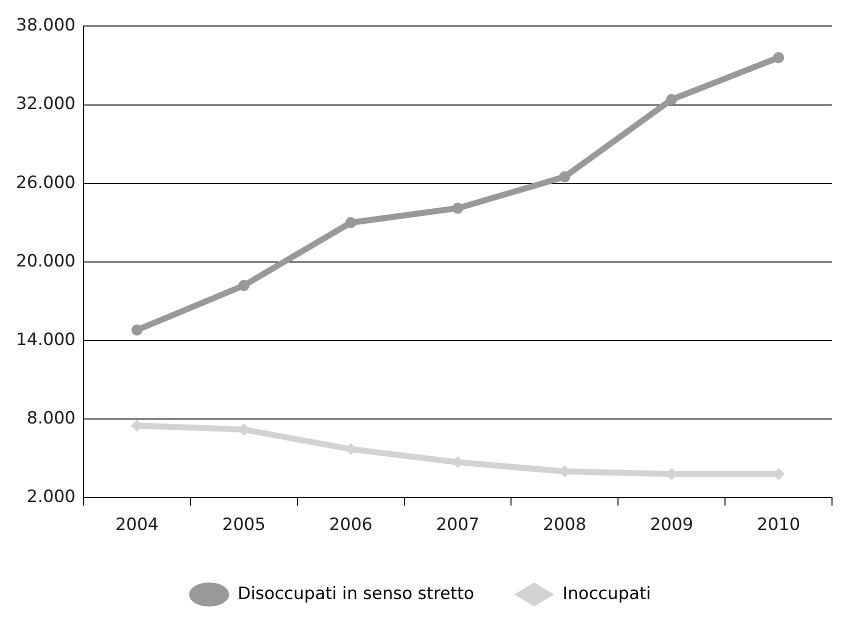  I want to click on legend-label: Disoccupati in senso stretto, so click(356, 594).